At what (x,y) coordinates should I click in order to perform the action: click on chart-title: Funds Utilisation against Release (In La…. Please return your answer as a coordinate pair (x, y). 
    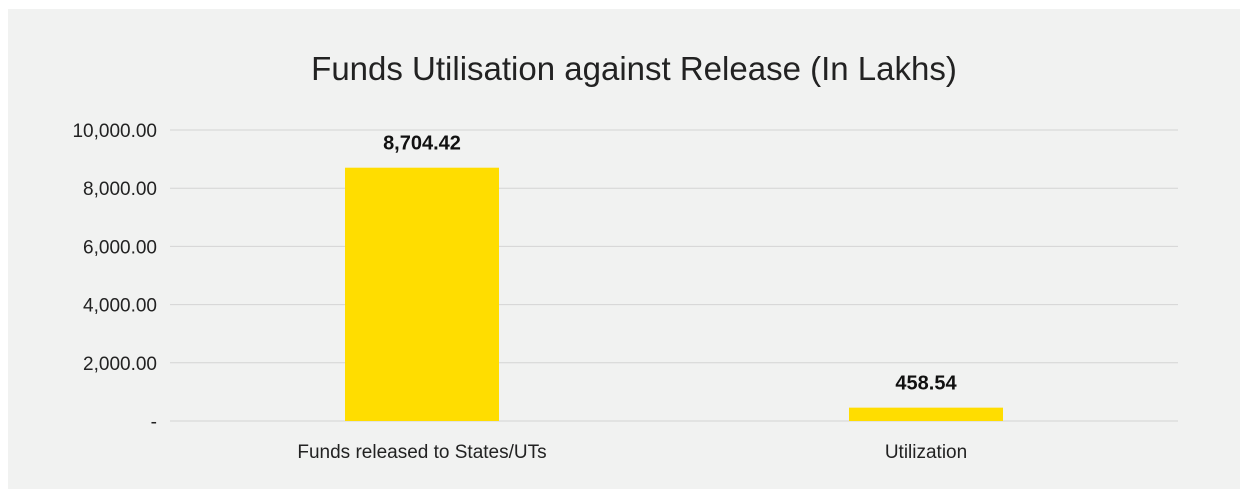
    Looking at the image, I should click on (634, 68).